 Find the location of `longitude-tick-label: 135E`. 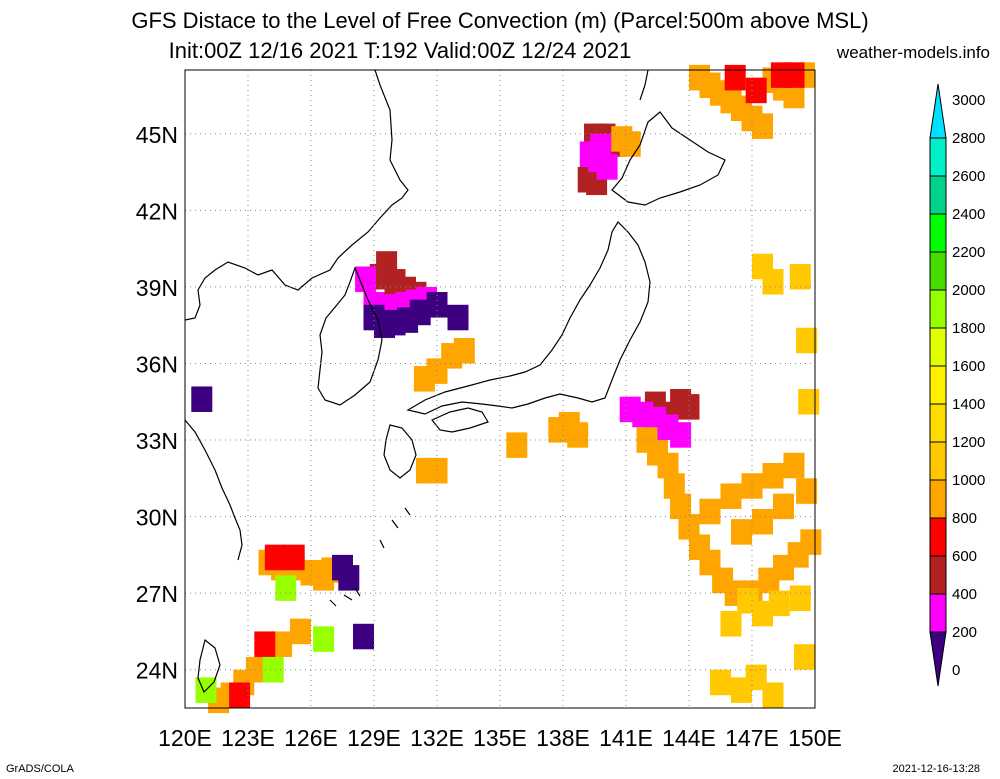

longitude-tick-label: 135E is located at coordinates (500, 738).